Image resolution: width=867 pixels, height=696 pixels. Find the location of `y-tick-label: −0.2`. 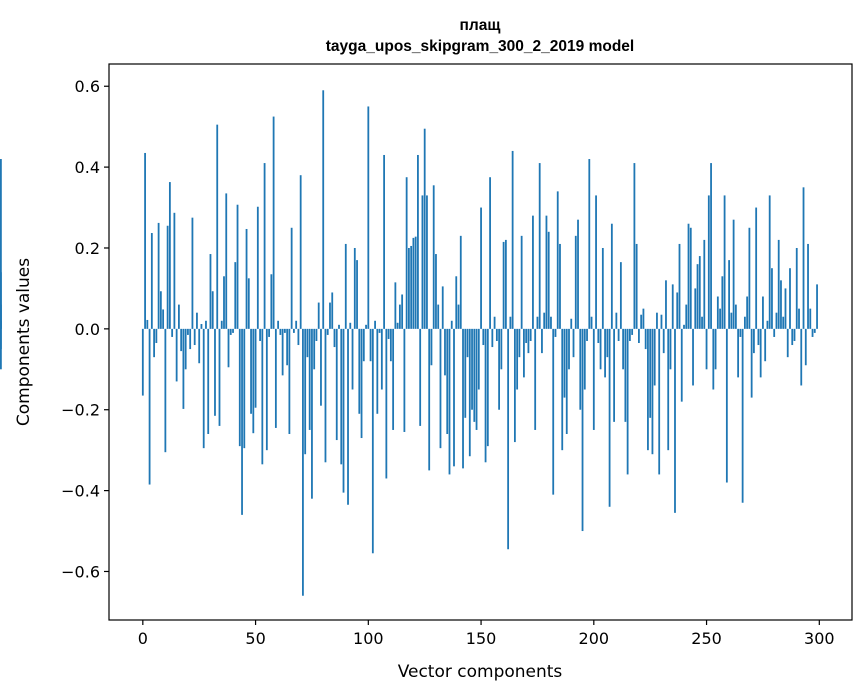

y-tick-label: −0.2 is located at coordinates (80, 410).